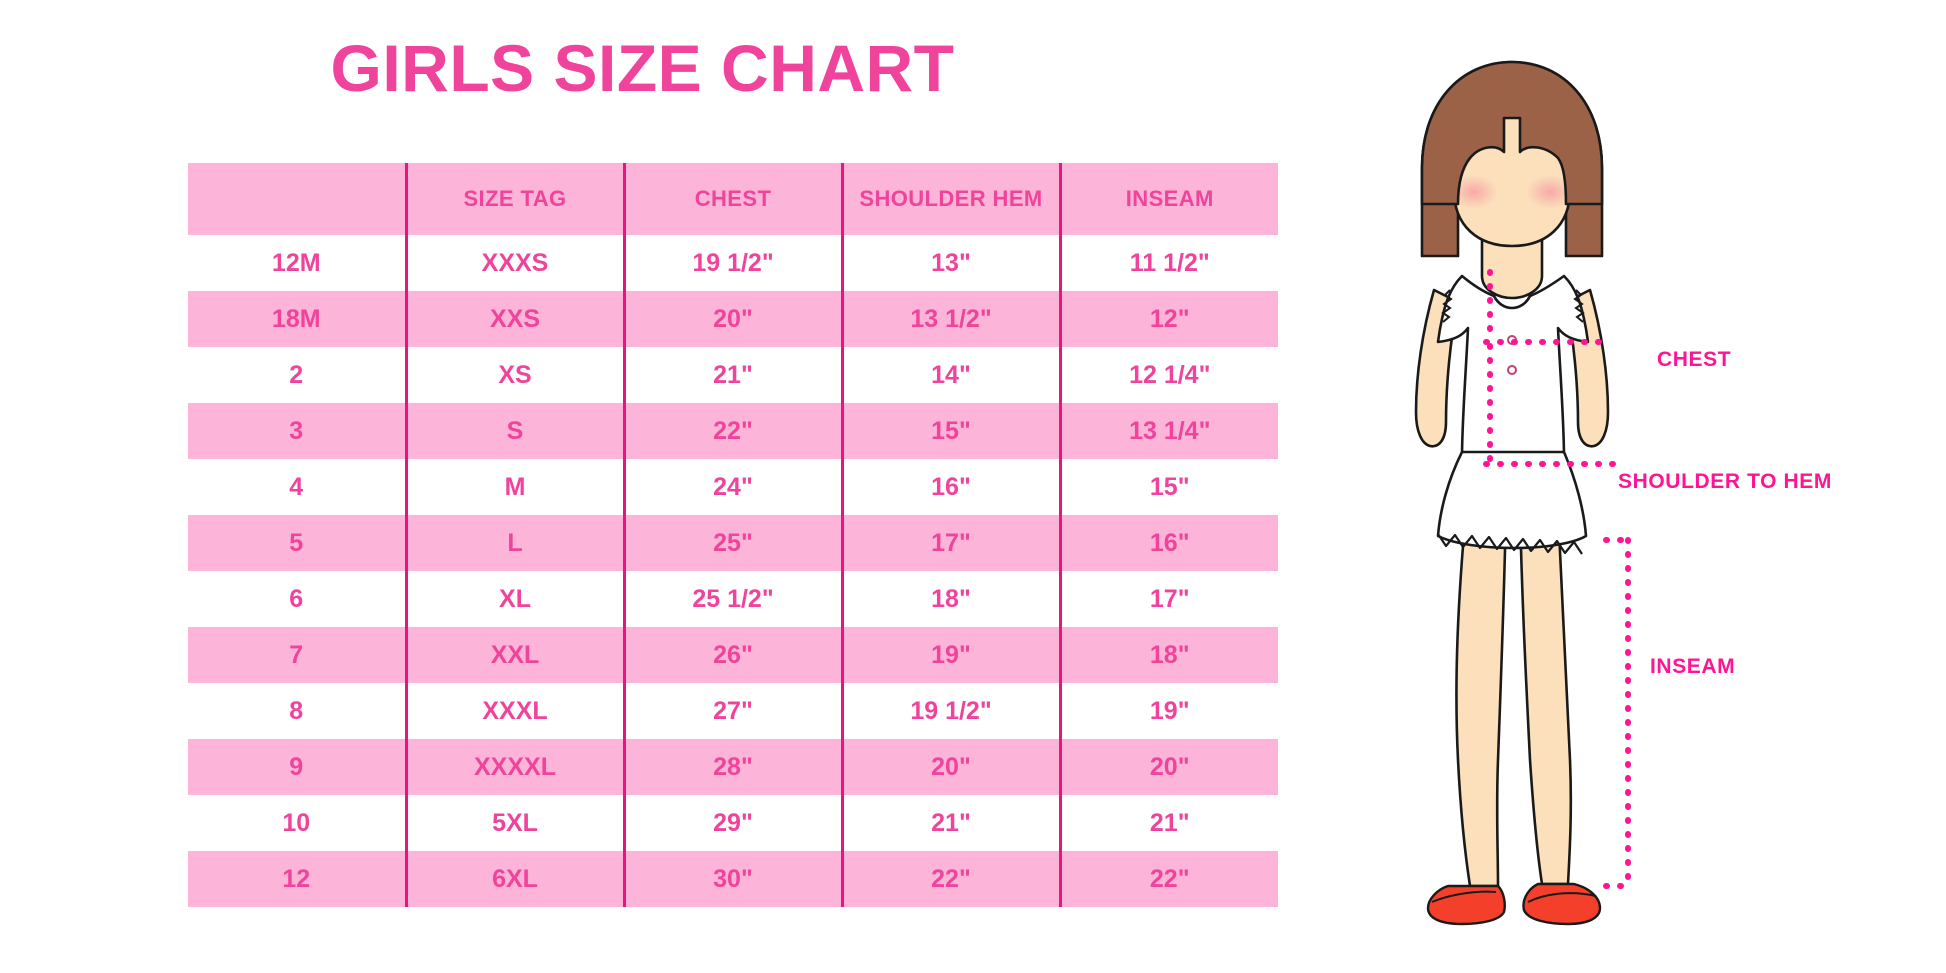 The image size is (1946, 973). I want to click on table-header-row: SIZE TAG CHEST SHOULDER HEM INSEAM, so click(733, 199).